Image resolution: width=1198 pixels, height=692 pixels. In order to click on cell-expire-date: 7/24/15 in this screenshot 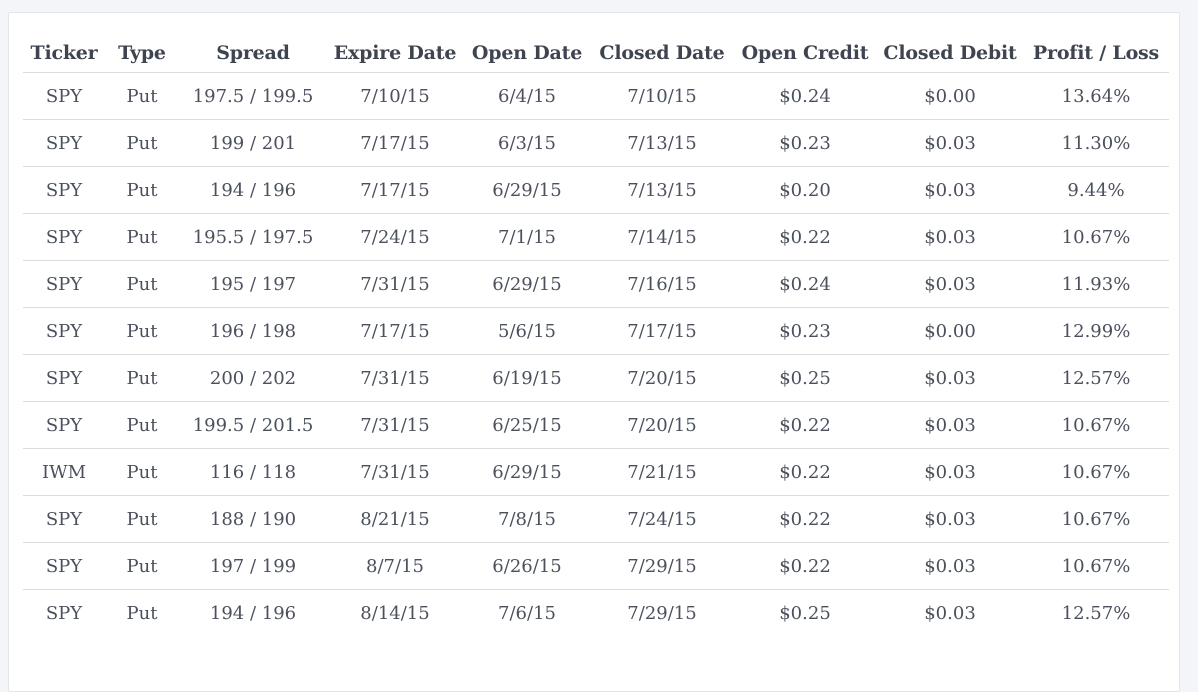, I will do `click(395, 237)`.